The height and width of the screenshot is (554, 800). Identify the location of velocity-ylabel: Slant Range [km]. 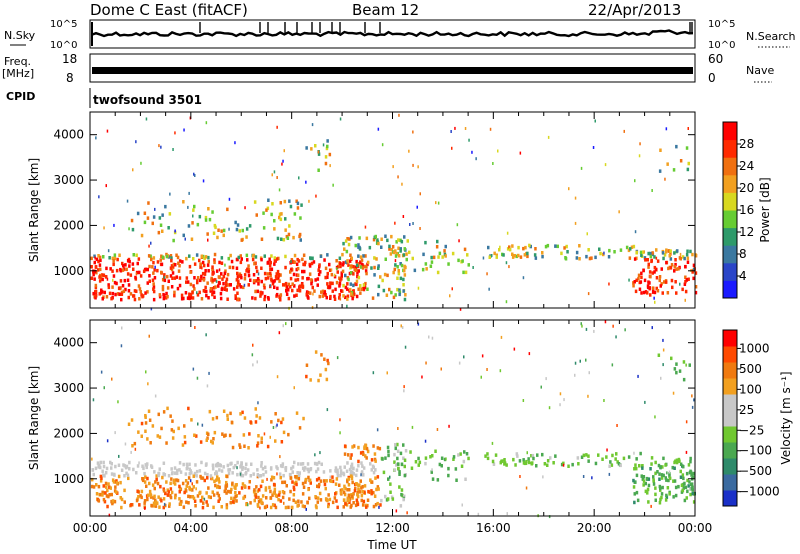
(34, 418).